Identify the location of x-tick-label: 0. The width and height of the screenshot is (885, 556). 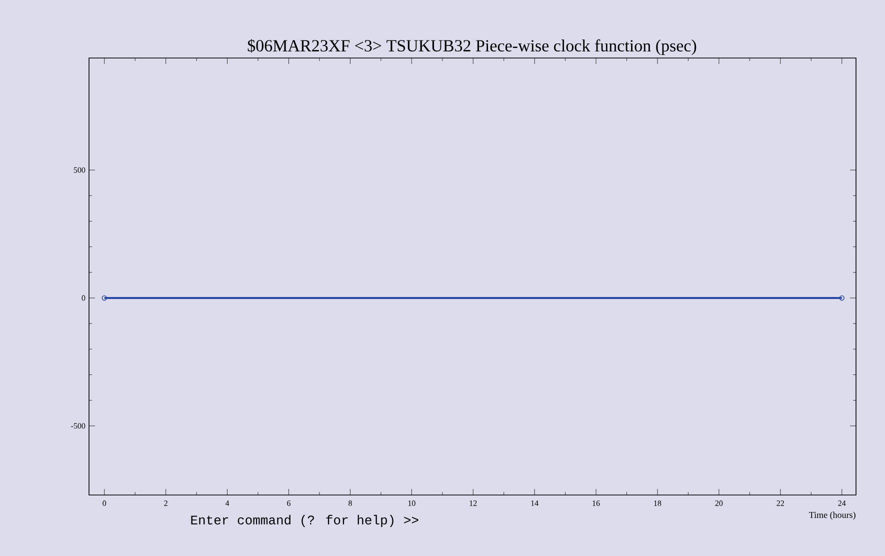
(104, 503).